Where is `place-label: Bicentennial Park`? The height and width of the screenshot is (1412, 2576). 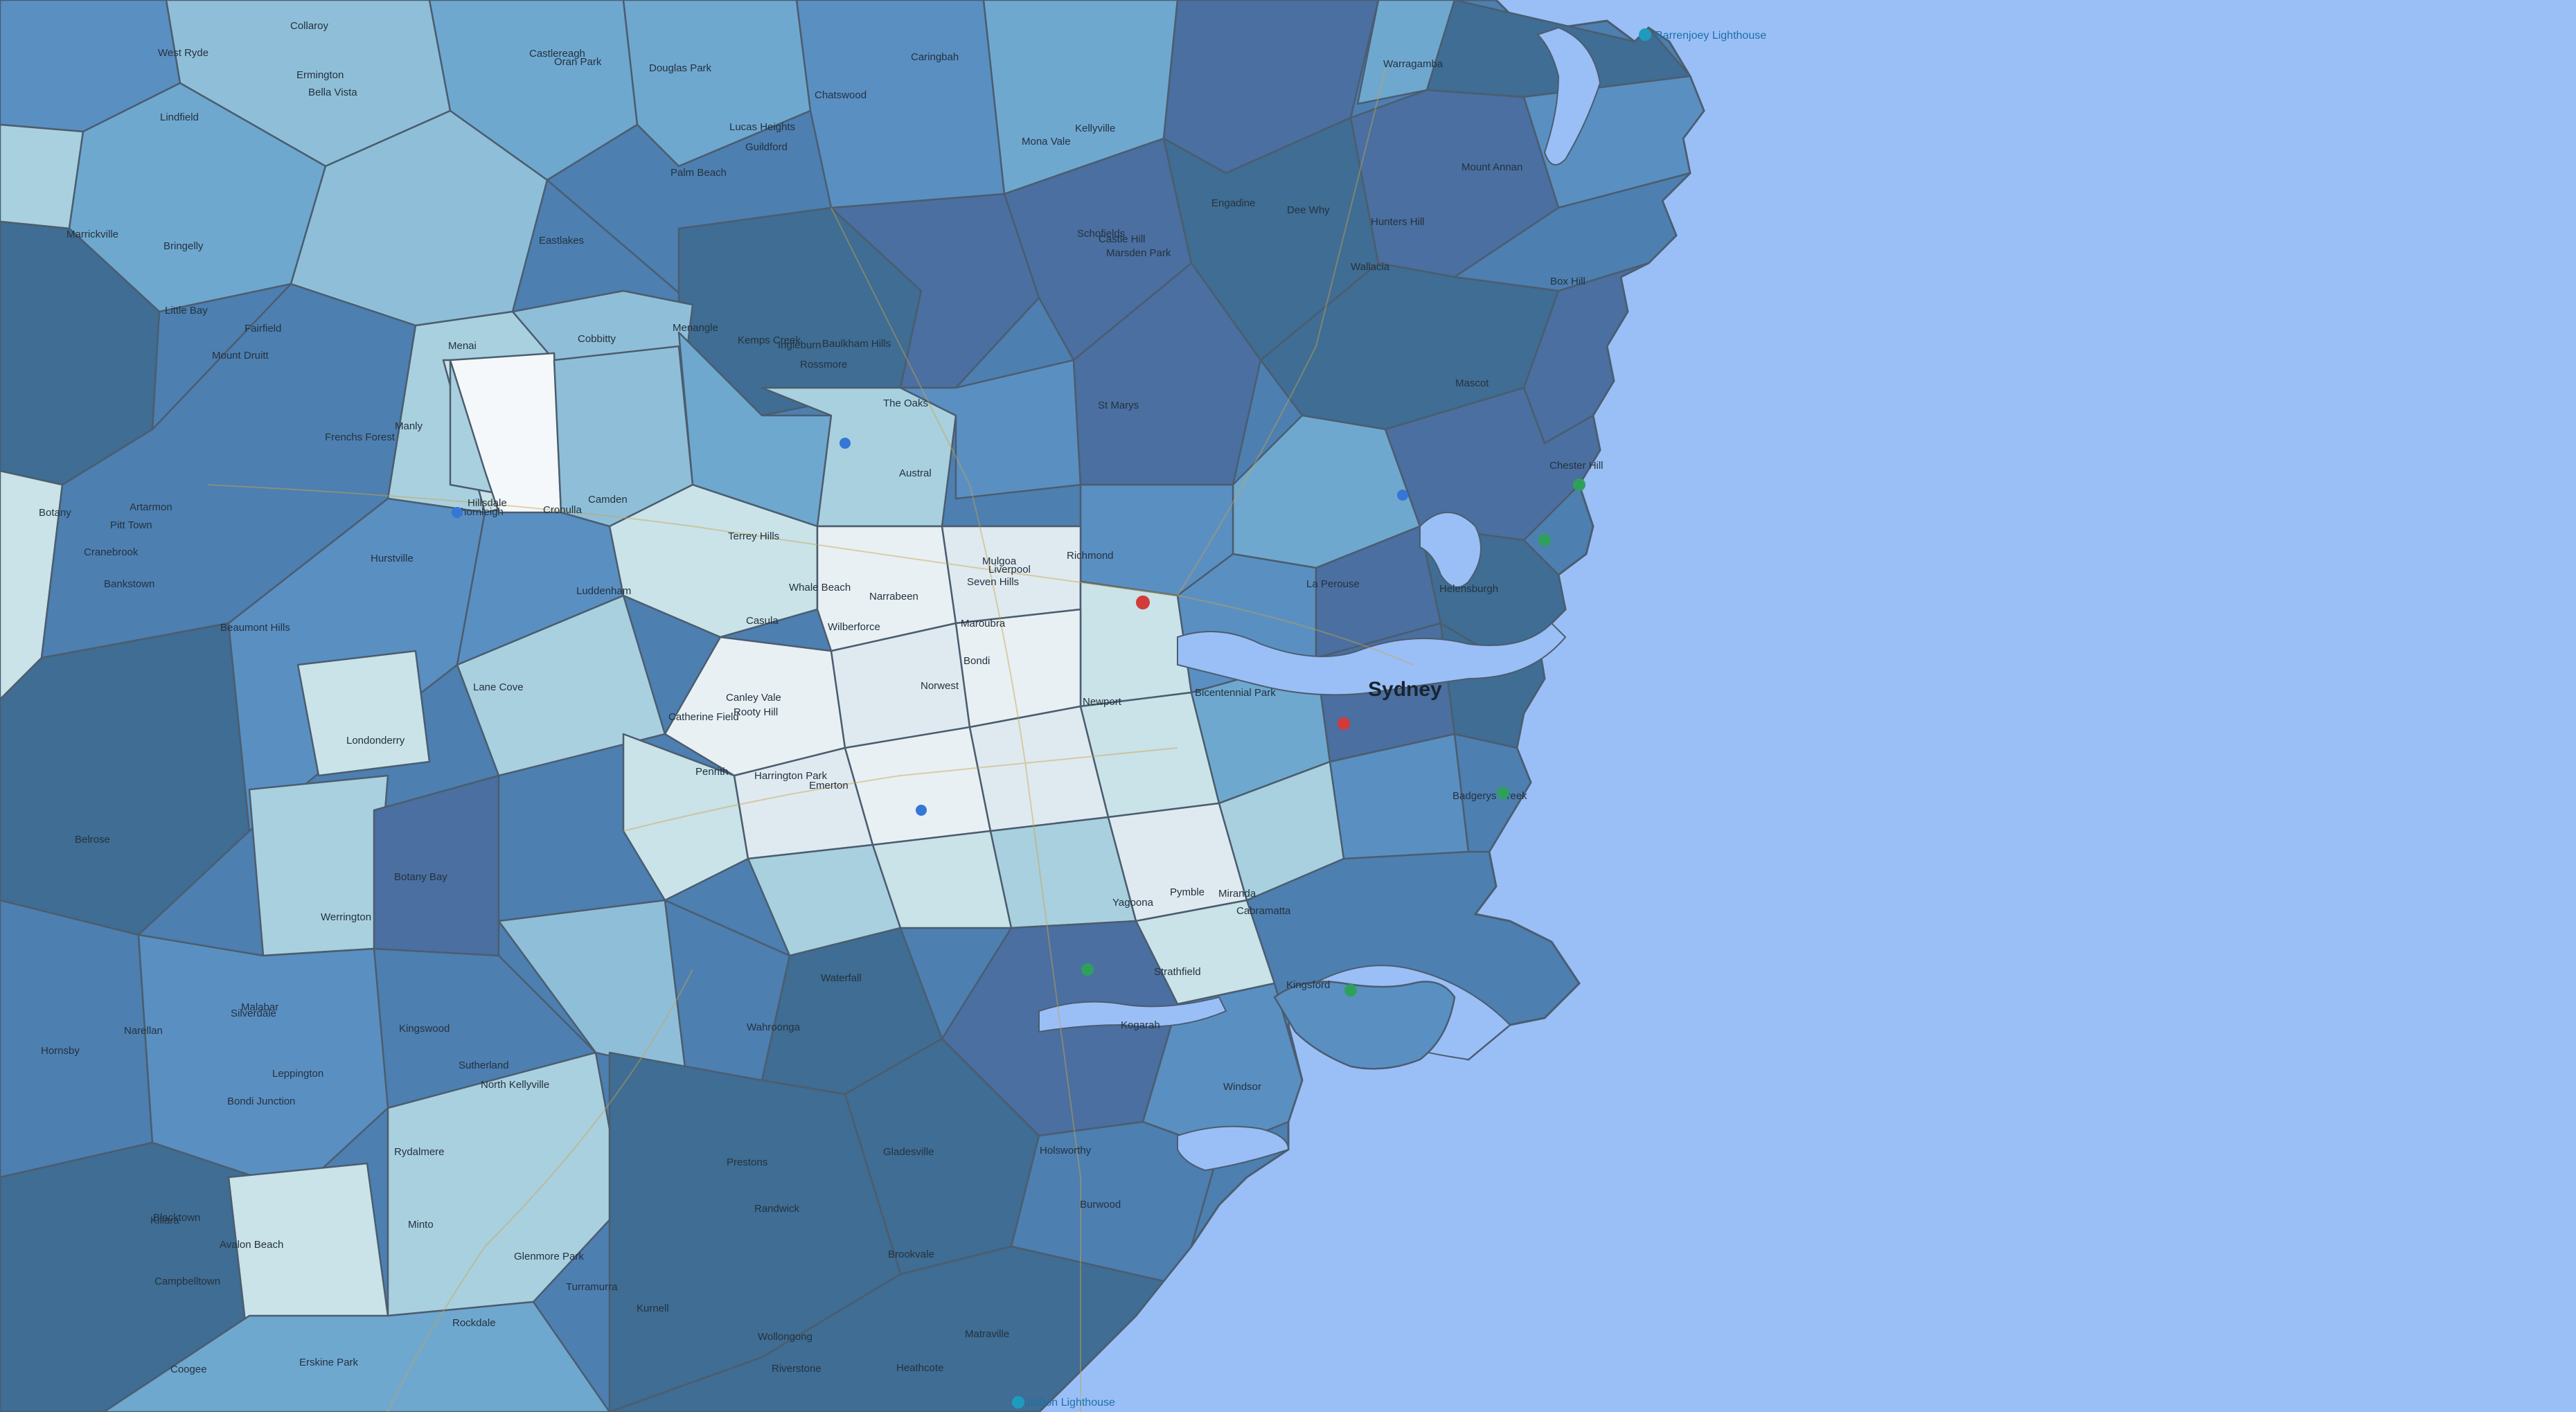 place-label: Bicentennial Park is located at coordinates (1235, 693).